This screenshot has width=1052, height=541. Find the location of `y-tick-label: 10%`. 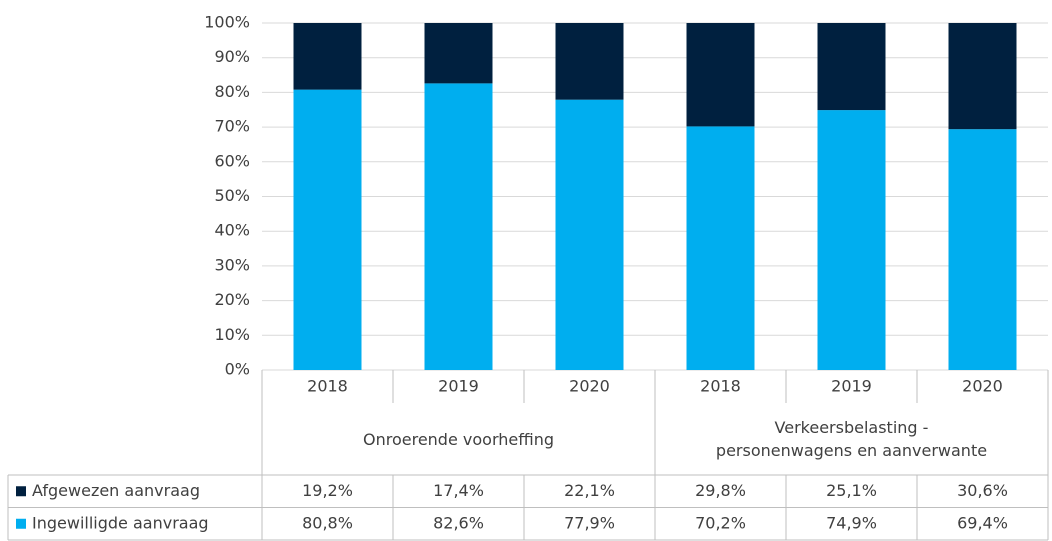

y-tick-label: 10% is located at coordinates (232, 334).